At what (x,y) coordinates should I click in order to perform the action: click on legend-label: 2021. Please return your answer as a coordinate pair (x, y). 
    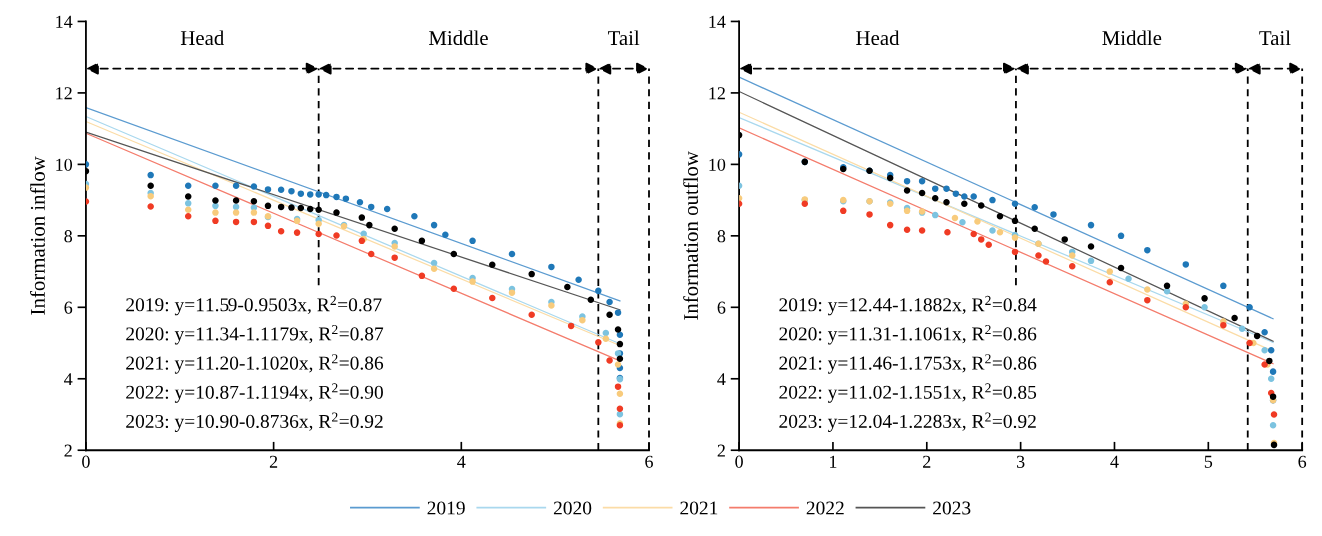
    Looking at the image, I should click on (699, 508).